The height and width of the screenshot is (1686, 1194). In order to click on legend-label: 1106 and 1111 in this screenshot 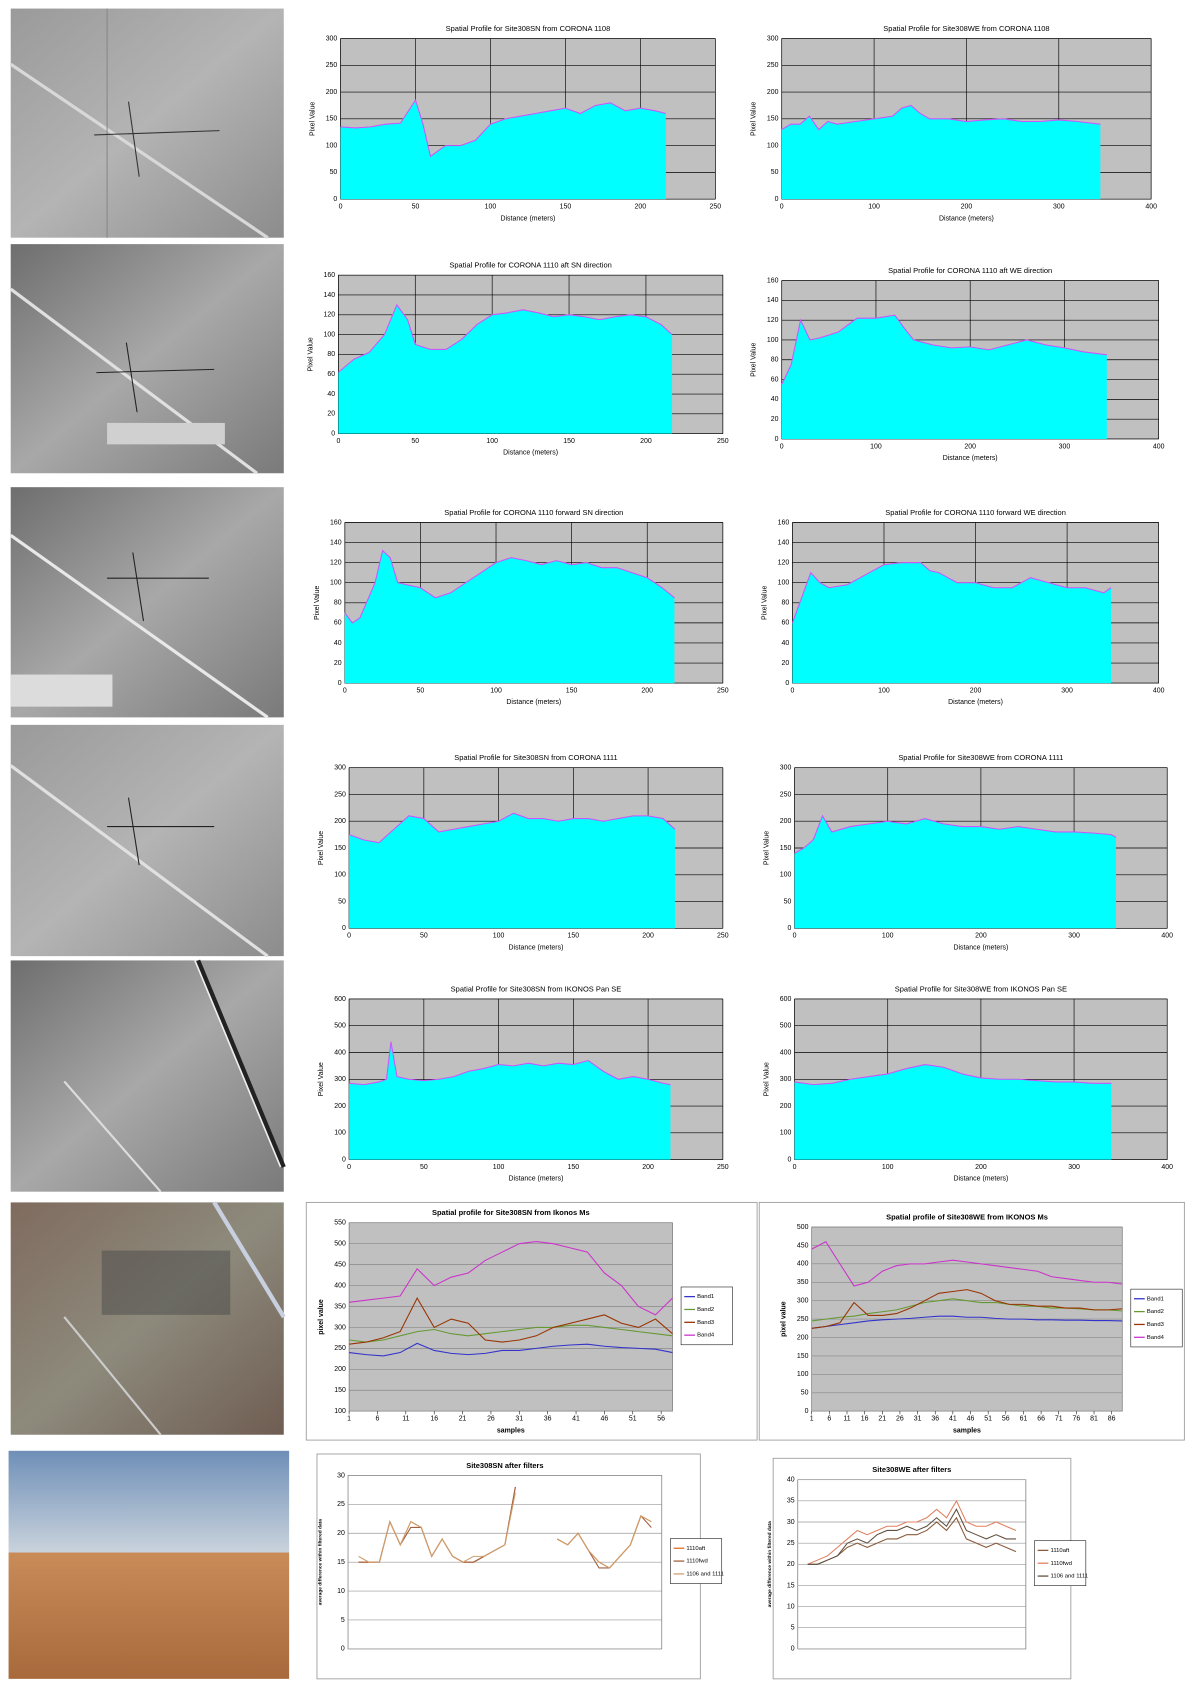, I will do `click(1069, 1577)`.